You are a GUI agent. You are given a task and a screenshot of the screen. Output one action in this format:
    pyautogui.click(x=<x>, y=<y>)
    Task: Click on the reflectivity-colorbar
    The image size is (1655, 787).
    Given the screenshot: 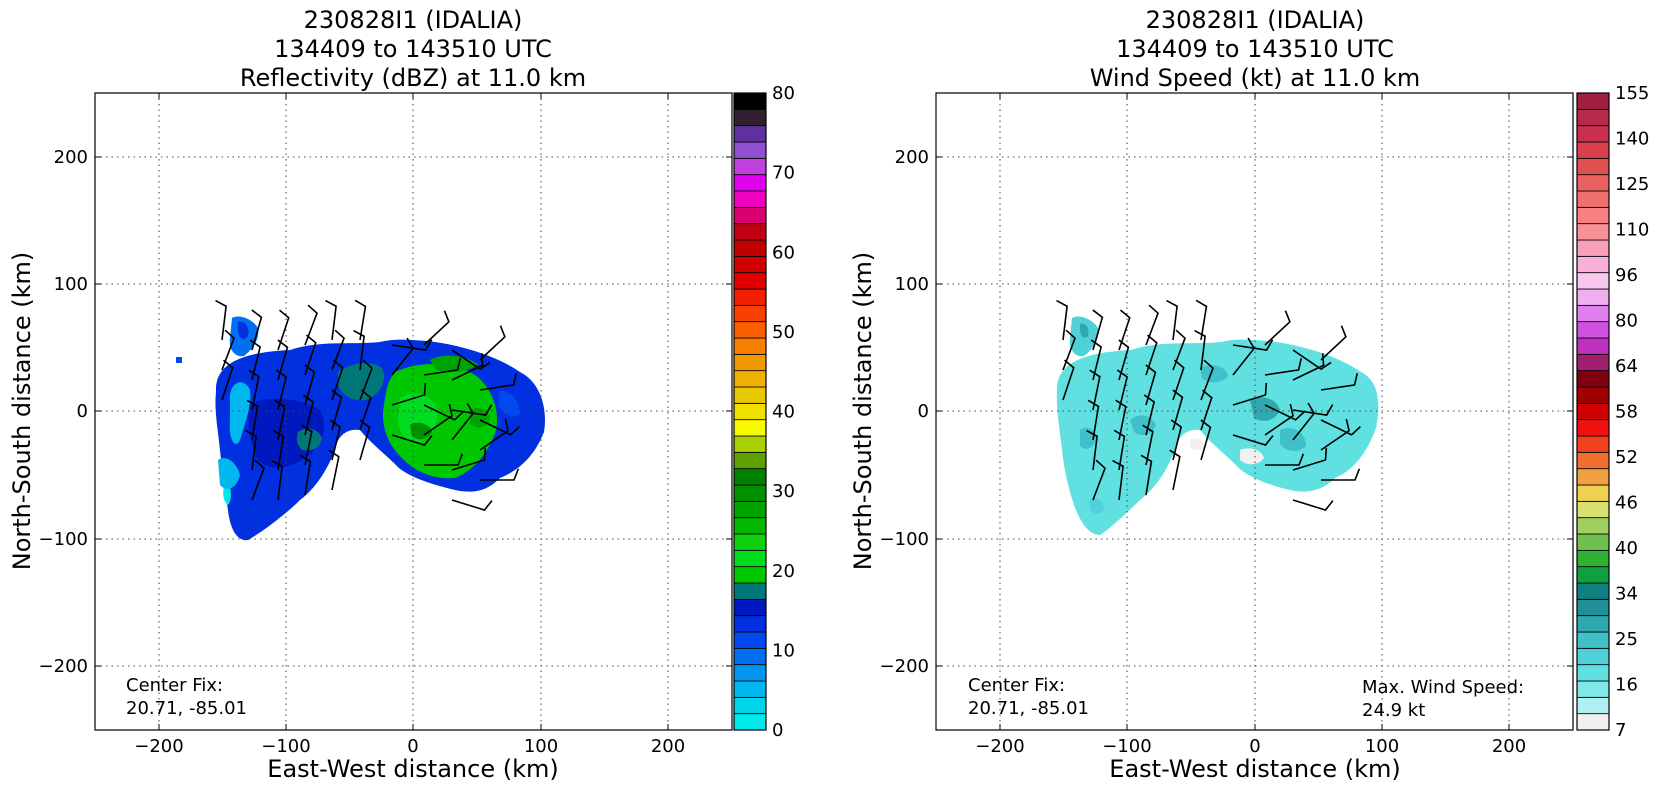 What is the action you would take?
    pyautogui.click(x=750, y=411)
    